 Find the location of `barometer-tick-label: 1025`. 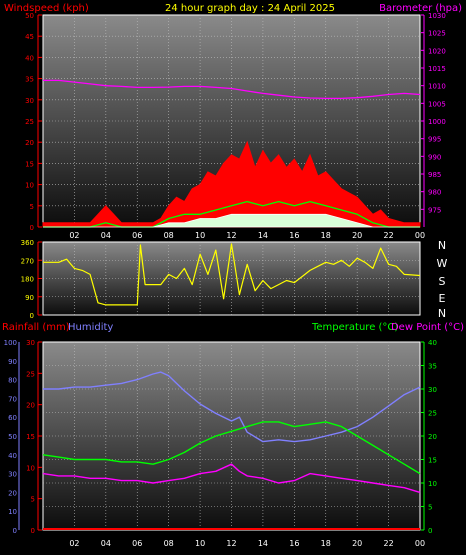

barometer-tick-label: 1025 is located at coordinates (437, 34).